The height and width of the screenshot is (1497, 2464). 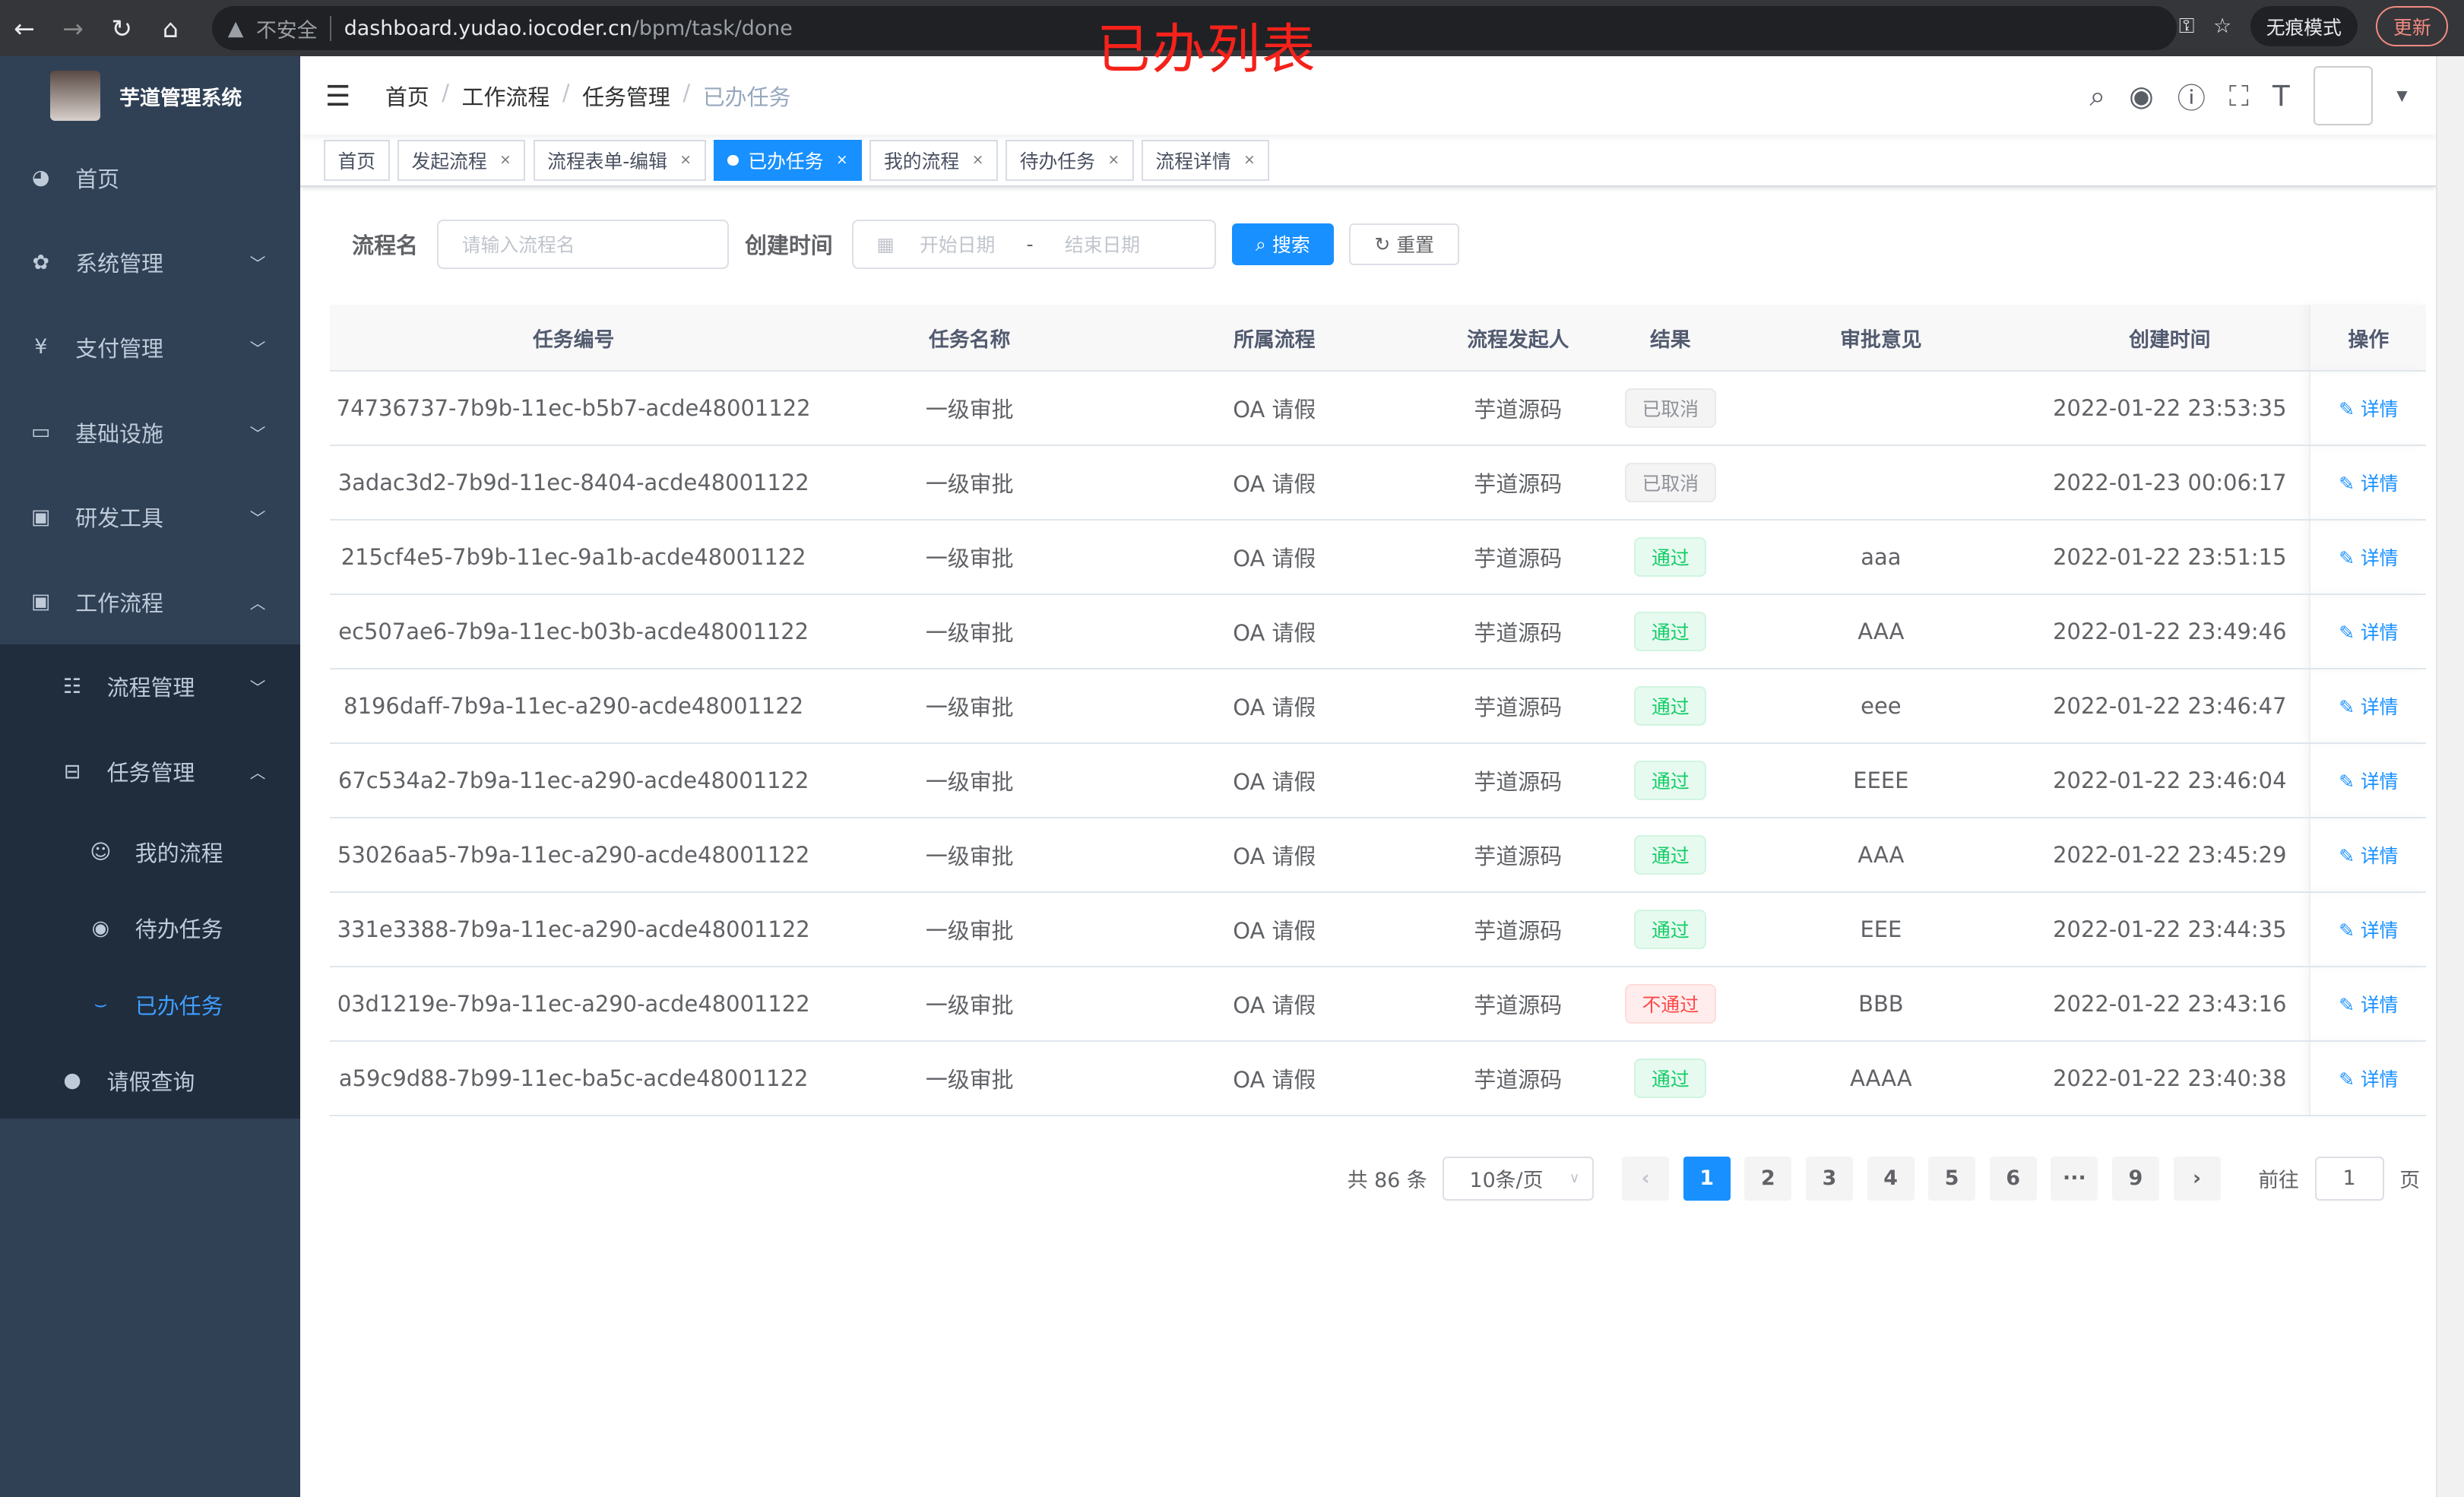 What do you see at coordinates (2412, 26) in the screenshot?
I see `update-button: 更新` at bounding box center [2412, 26].